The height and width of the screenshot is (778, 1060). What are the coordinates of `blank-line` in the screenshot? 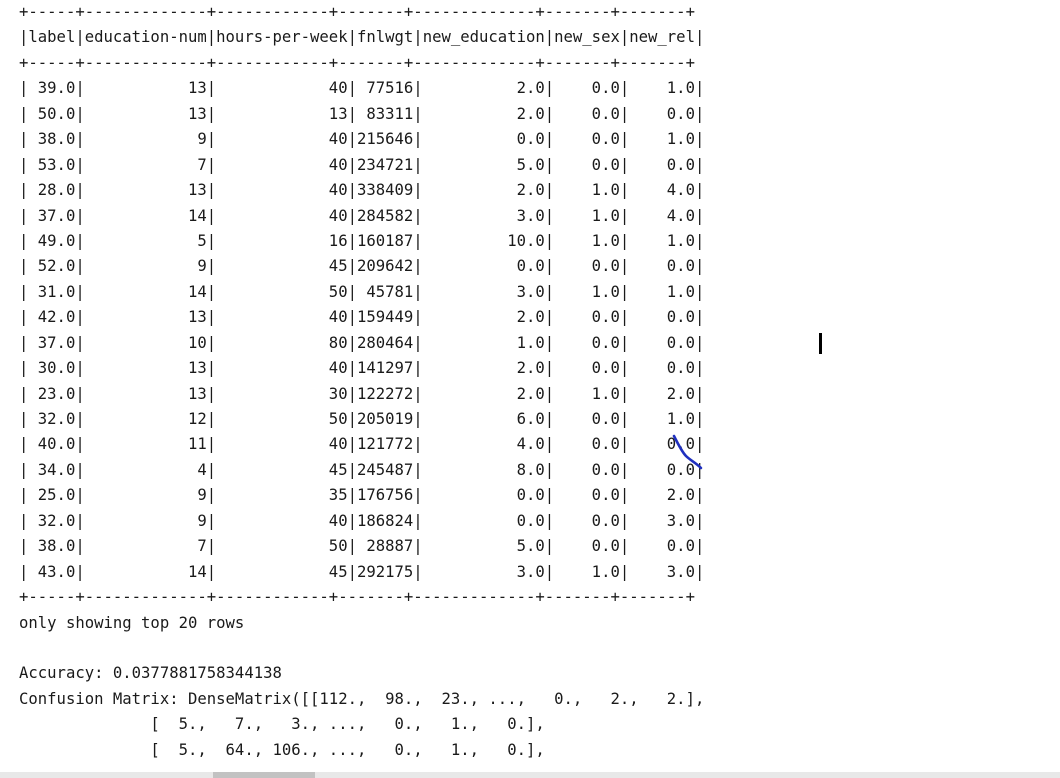 It's located at (529, 648).